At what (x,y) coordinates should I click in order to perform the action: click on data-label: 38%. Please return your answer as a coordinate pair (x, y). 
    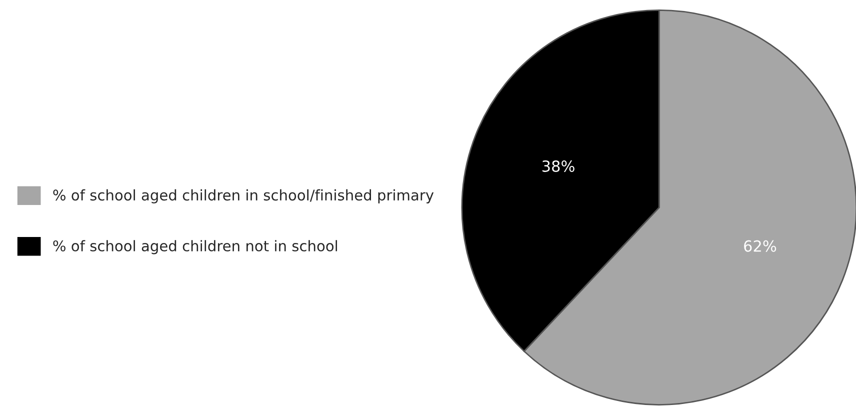
    Looking at the image, I should click on (558, 166).